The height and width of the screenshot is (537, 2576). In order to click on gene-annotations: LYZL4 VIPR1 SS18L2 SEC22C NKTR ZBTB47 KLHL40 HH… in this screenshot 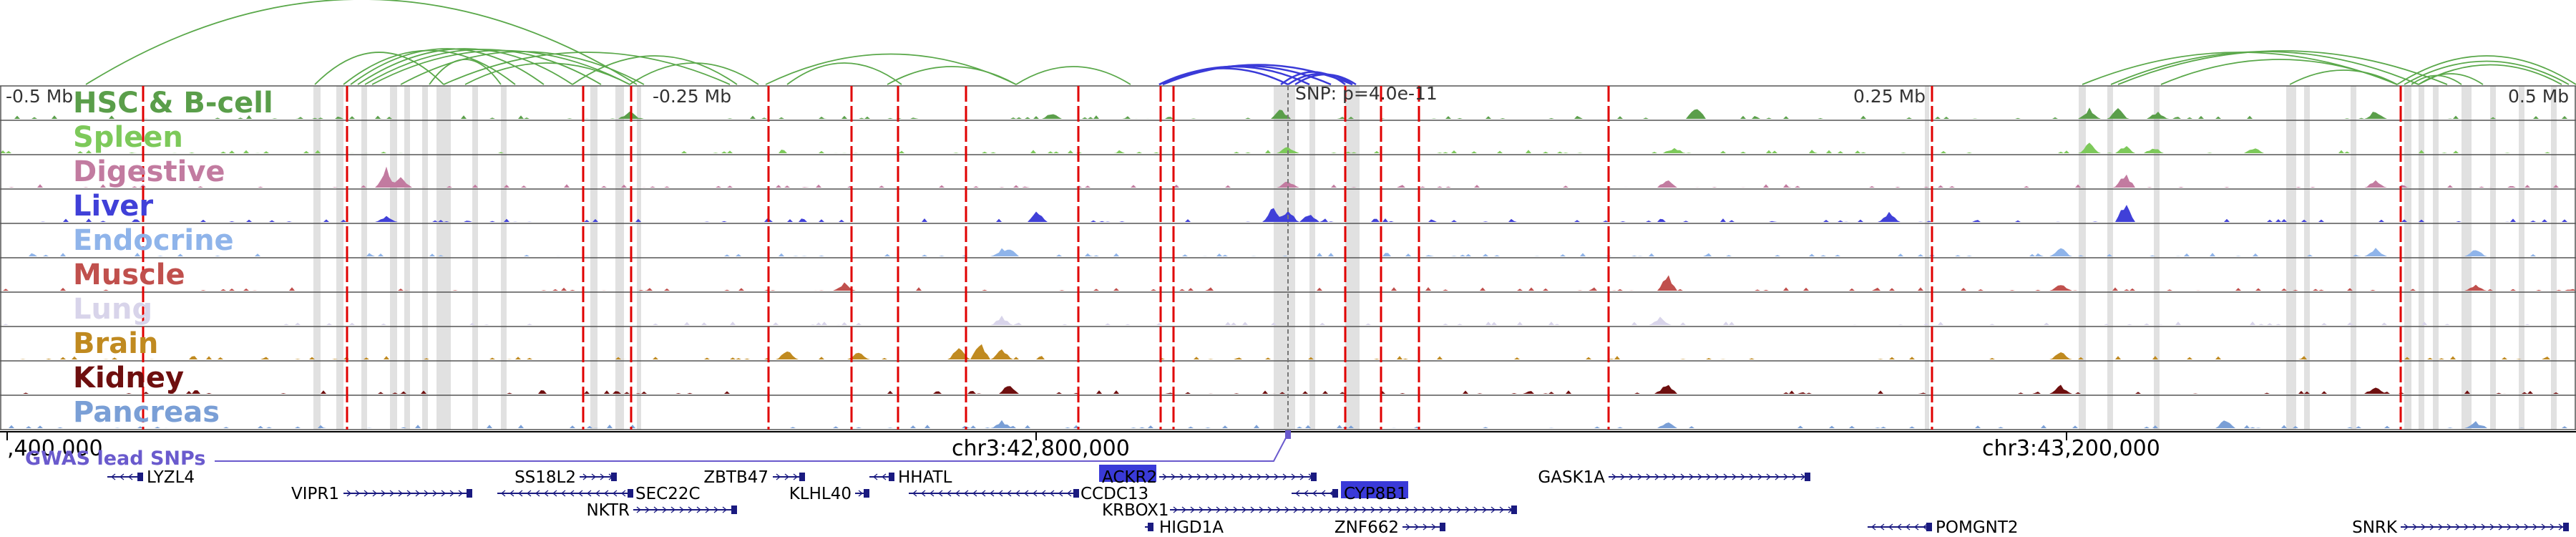, I will do `click(1338, 501)`.